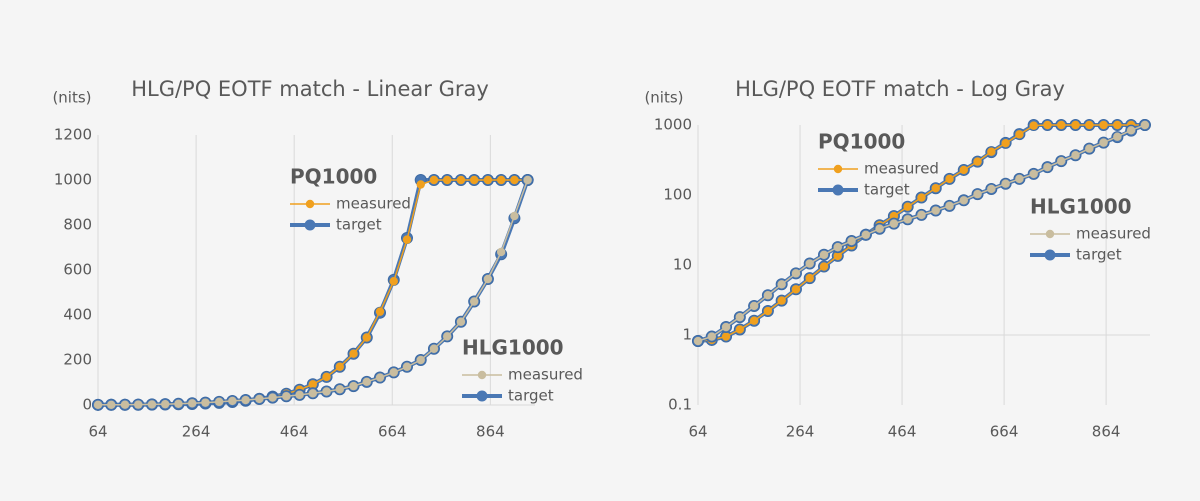 The image size is (1200, 501). Describe the element at coordinates (196, 432) in the screenshot. I see `x-tick-label: 264` at that location.